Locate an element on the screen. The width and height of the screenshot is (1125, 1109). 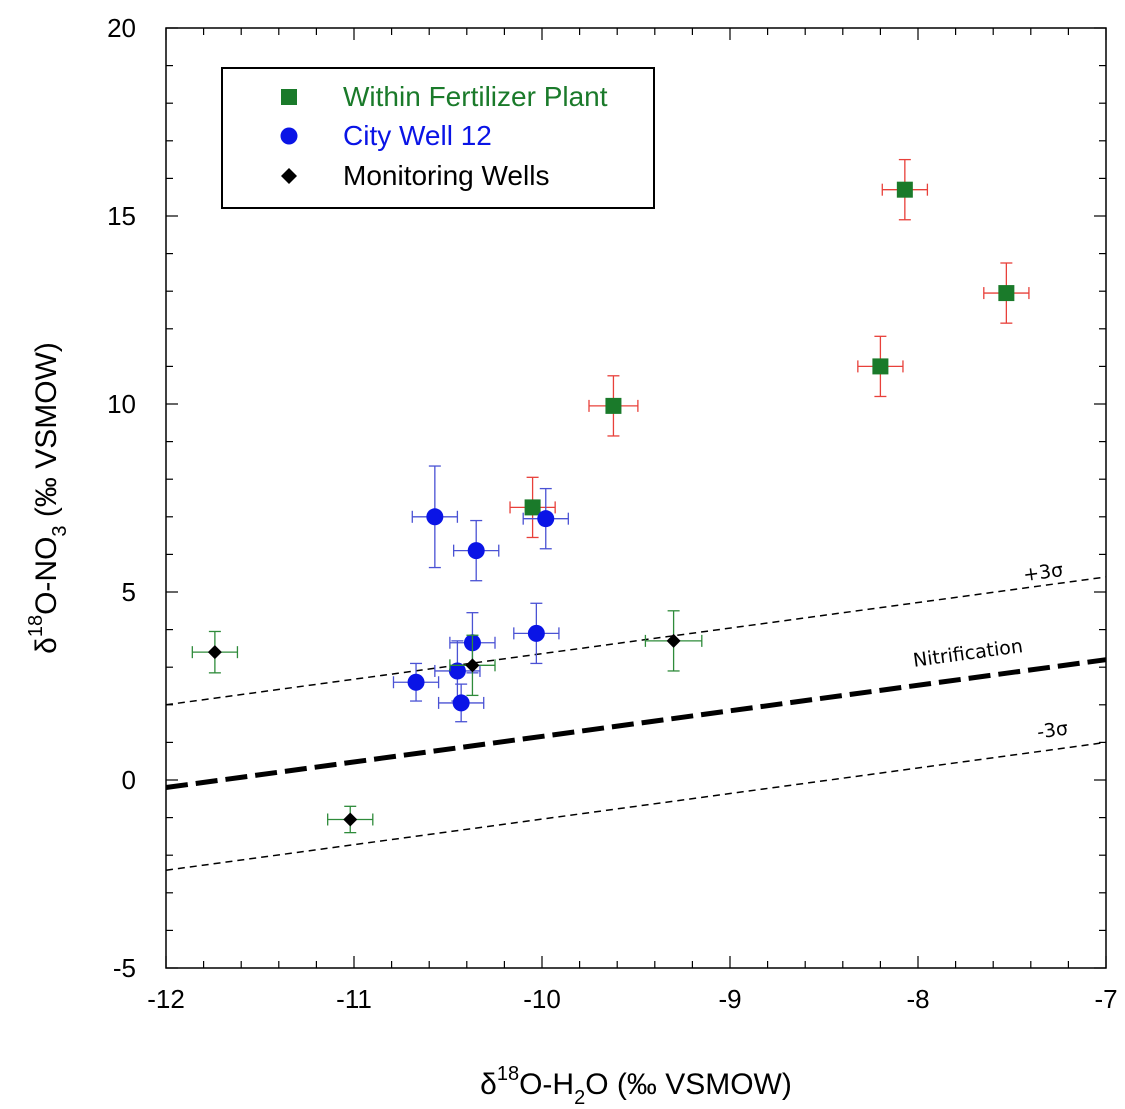
x-tick-label: -9 is located at coordinates (729, 999).